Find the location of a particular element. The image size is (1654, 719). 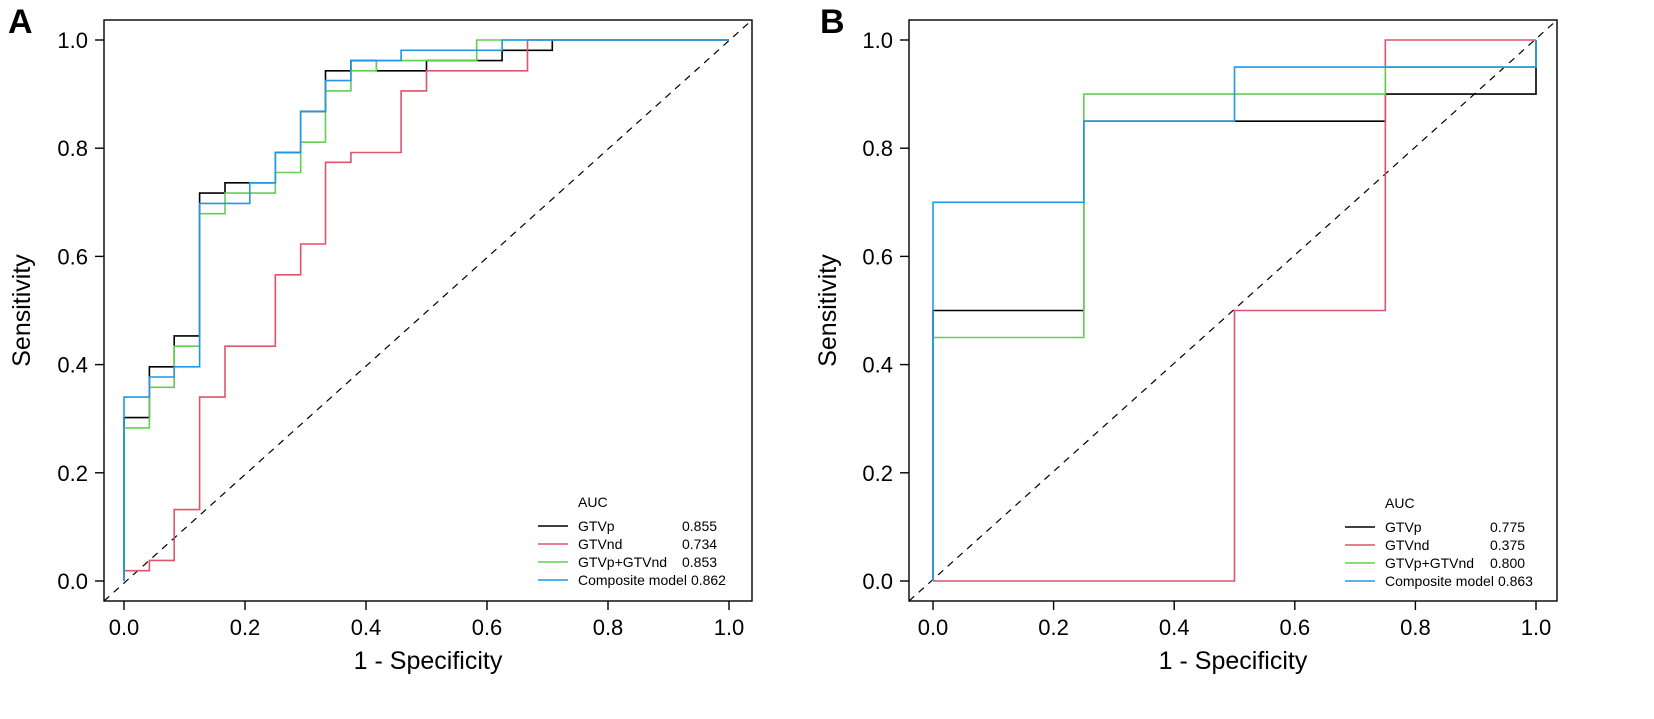

panel-letter: B is located at coordinates (832, 22).